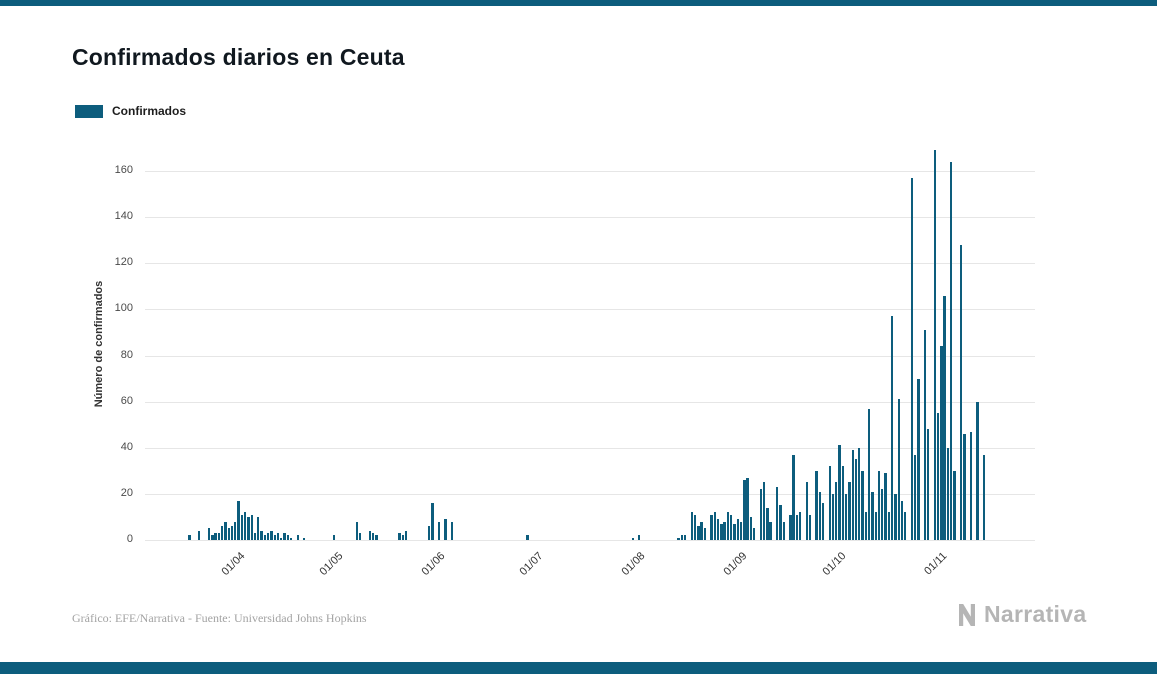  I want to click on y-tick-label: 20, so click(126, 492).